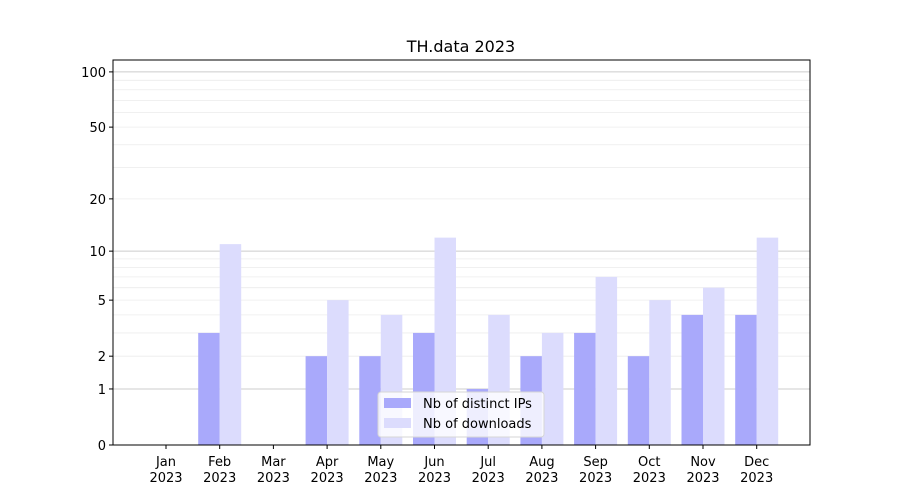 The width and height of the screenshot is (900, 504). Describe the element at coordinates (380, 462) in the screenshot. I see `x-tick-label-line: May` at that location.